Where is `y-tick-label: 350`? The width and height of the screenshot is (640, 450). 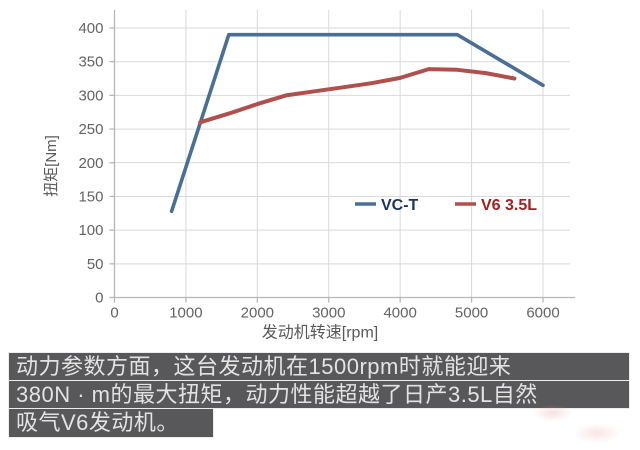
y-tick-label: 350 is located at coordinates (90, 62).